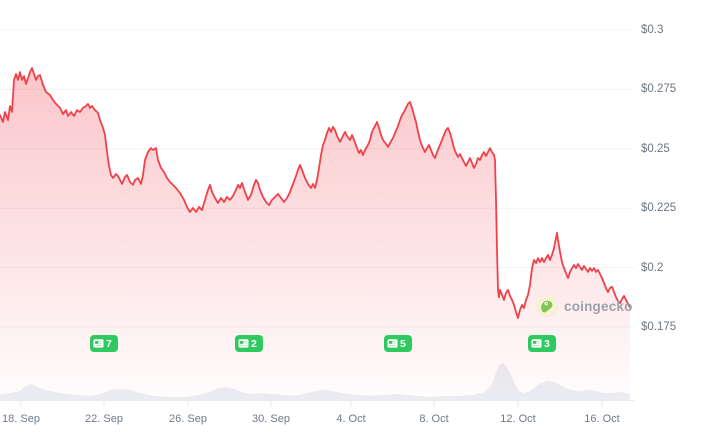 Image resolution: width=706 pixels, height=445 pixels. Describe the element at coordinates (434, 419) in the screenshot. I see `x-tick-label: 8. Oct` at that location.